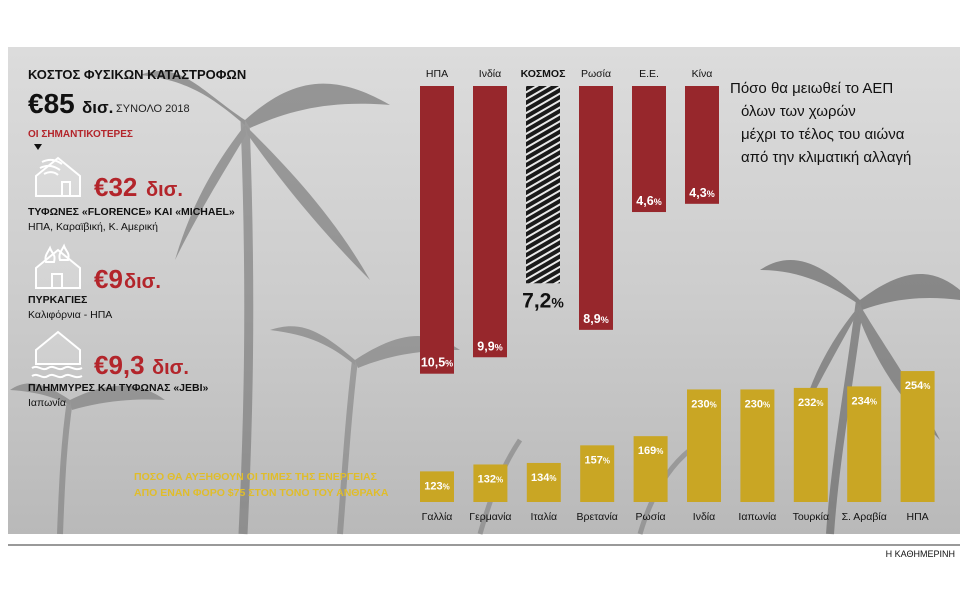  Describe the element at coordinates (811, 517) in the screenshot. I see `energy-category-label: Τουρκία` at that location.